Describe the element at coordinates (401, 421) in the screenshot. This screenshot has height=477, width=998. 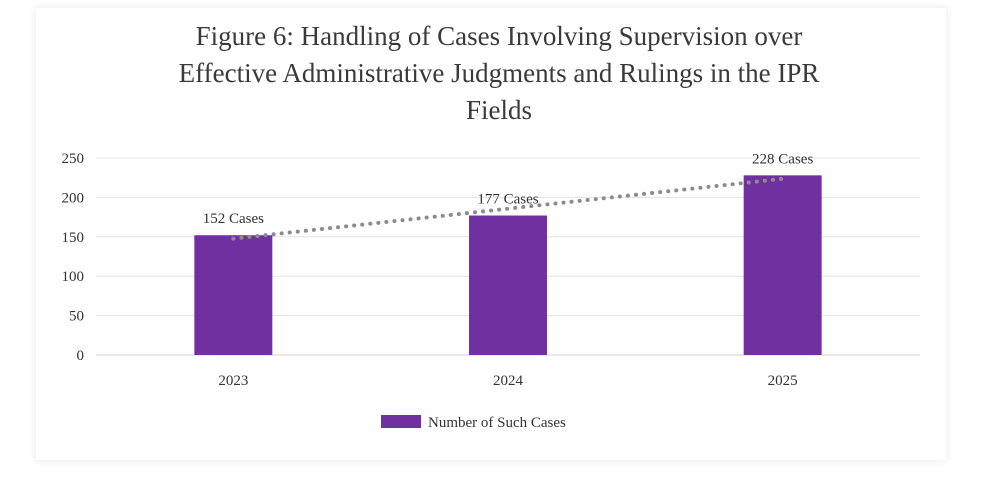
I see `legend-swatch` at that location.